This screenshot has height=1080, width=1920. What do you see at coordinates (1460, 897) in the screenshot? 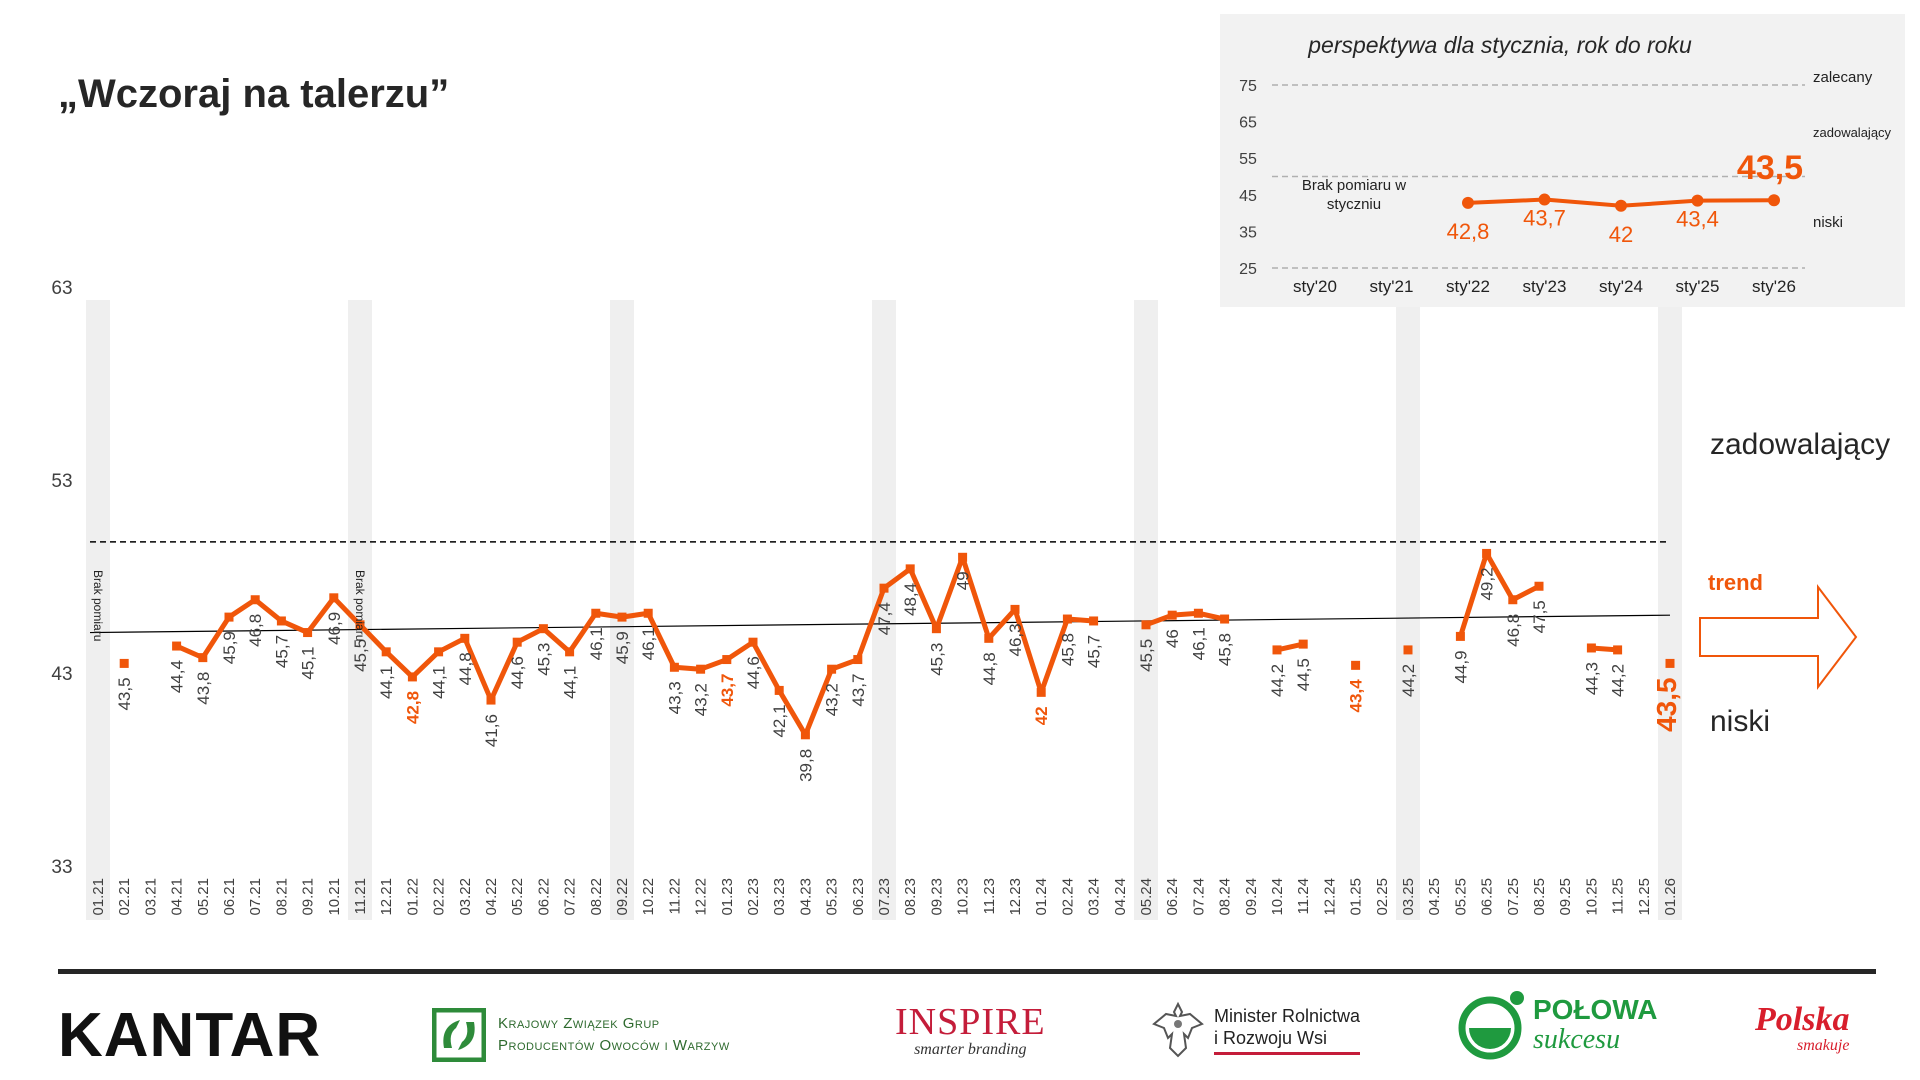
I see `x-tick-label: 05.25` at bounding box center [1460, 897].